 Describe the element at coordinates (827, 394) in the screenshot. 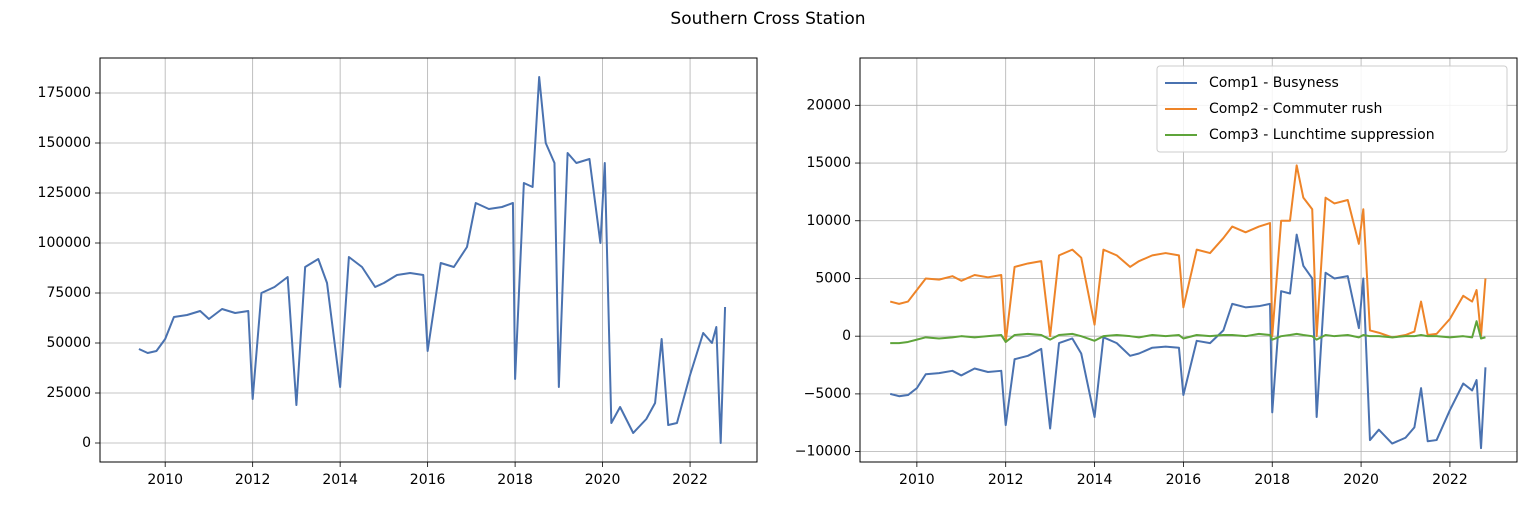

I see `y-tick-label: −5000` at that location.